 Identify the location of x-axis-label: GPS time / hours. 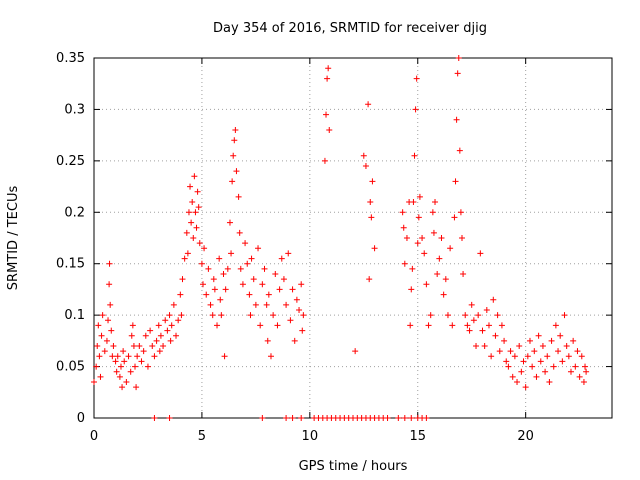
(353, 466).